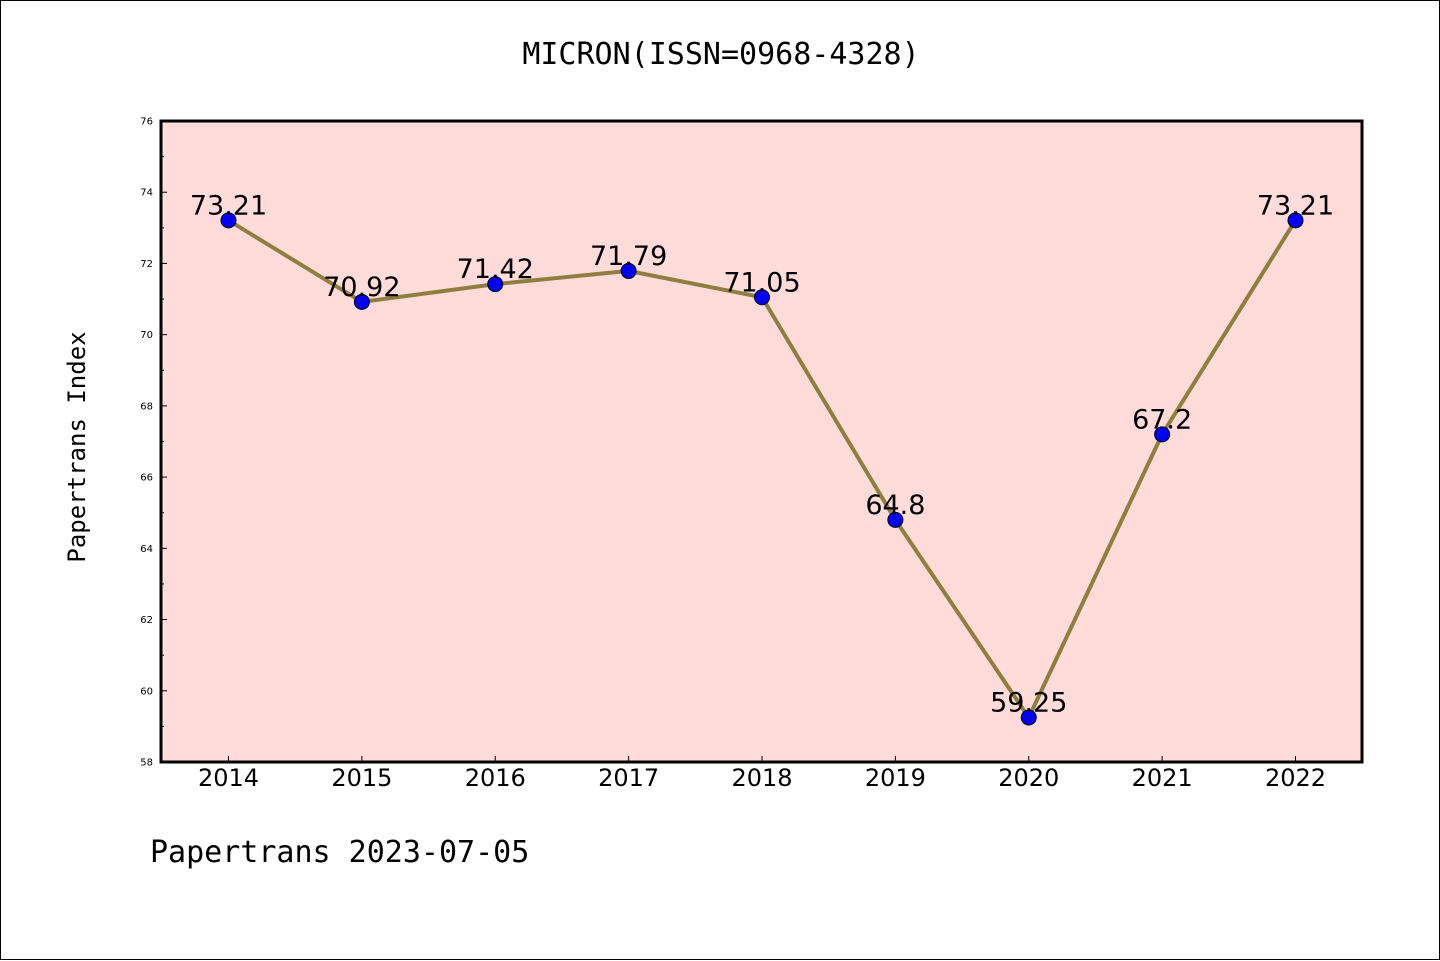 The width and height of the screenshot is (1440, 961). I want to click on y-tick-label: 58, so click(146, 763).